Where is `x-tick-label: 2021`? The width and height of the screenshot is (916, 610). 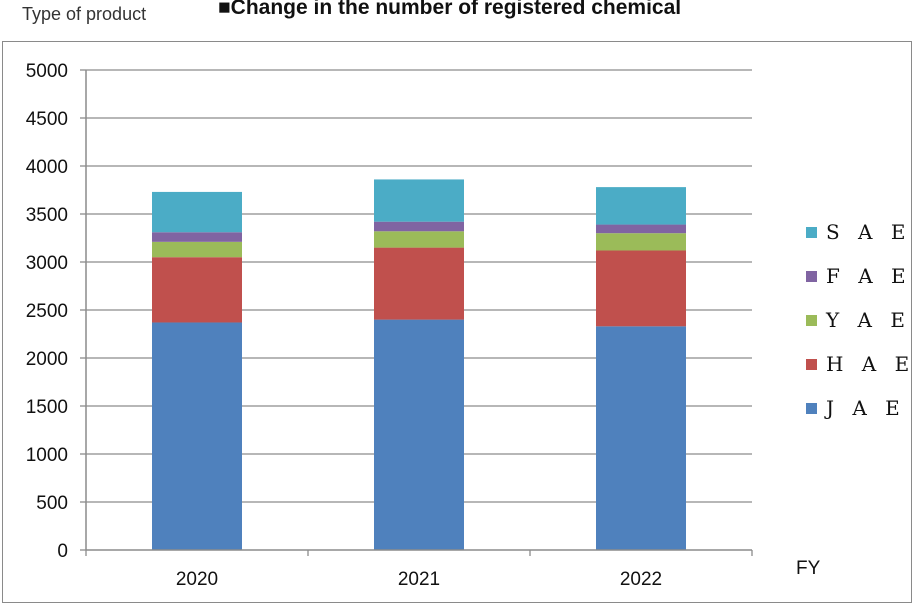
x-tick-label: 2021 is located at coordinates (419, 579).